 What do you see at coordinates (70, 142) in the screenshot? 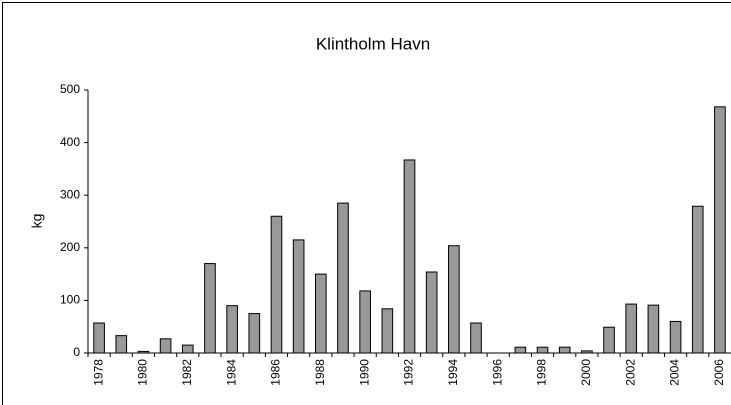
I see `y-tick-label: 400` at bounding box center [70, 142].